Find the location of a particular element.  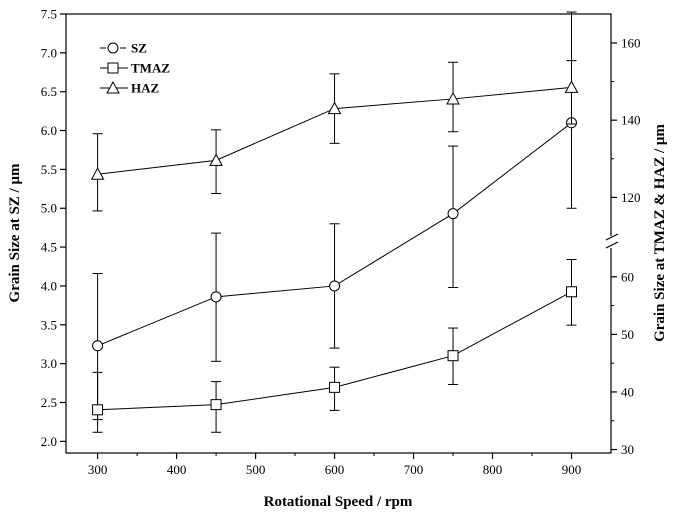

left-y-tick-label: 6.5 is located at coordinates (49, 91).